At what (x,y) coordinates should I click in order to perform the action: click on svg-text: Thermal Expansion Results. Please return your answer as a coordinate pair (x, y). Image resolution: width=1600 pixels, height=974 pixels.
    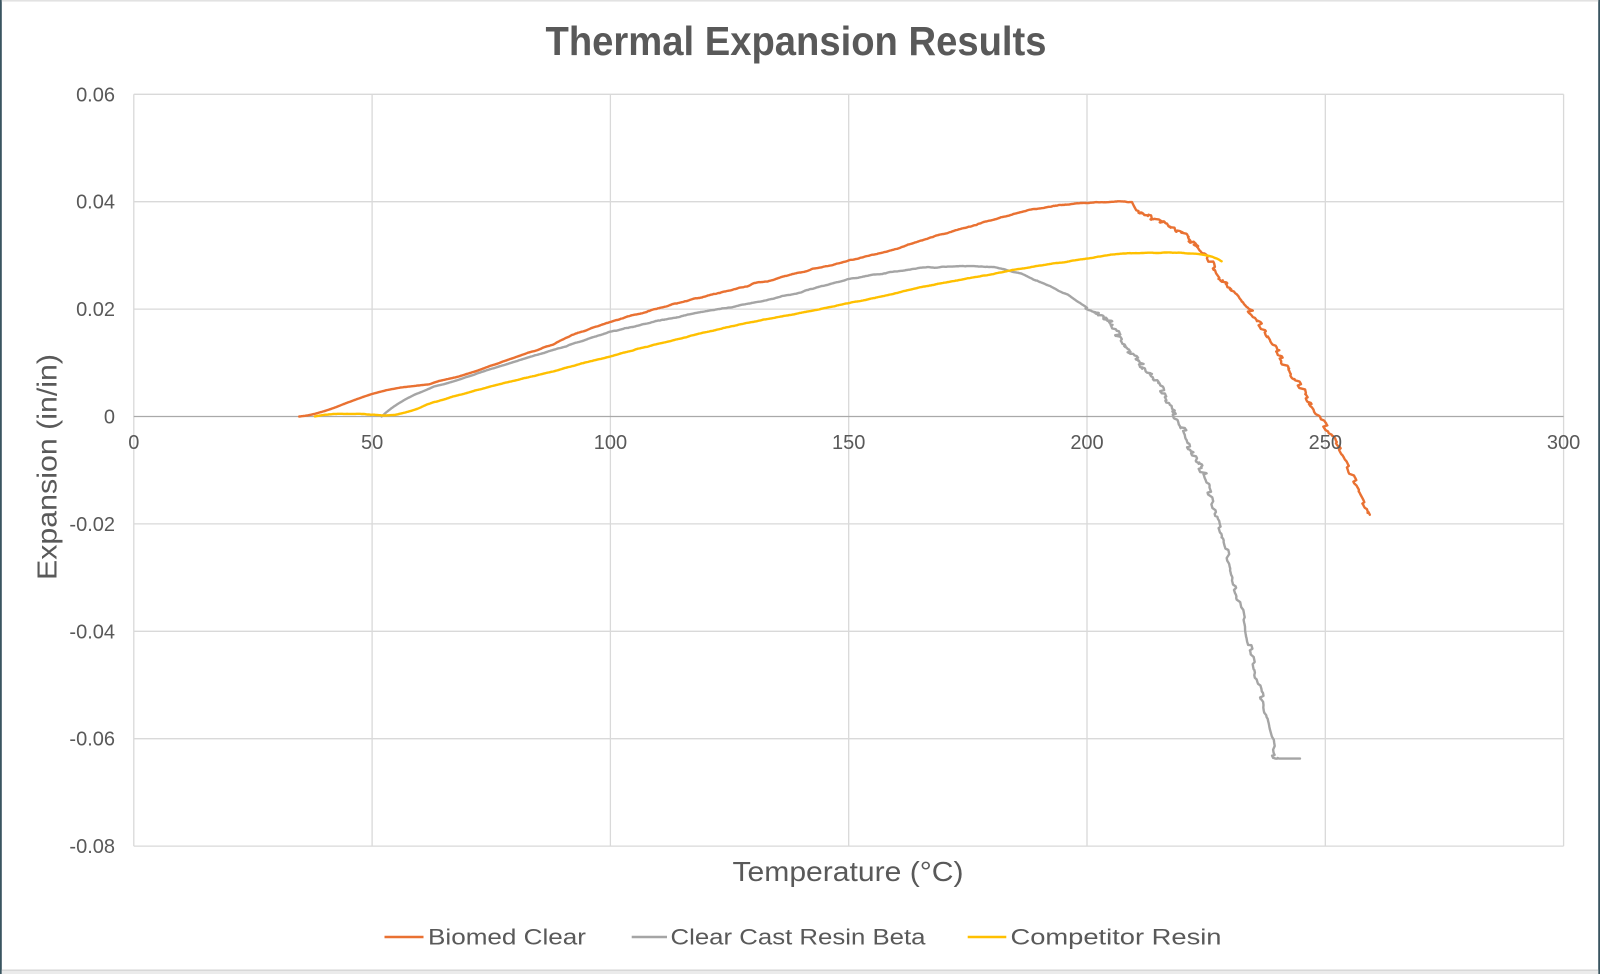
    Looking at the image, I should click on (796, 41).